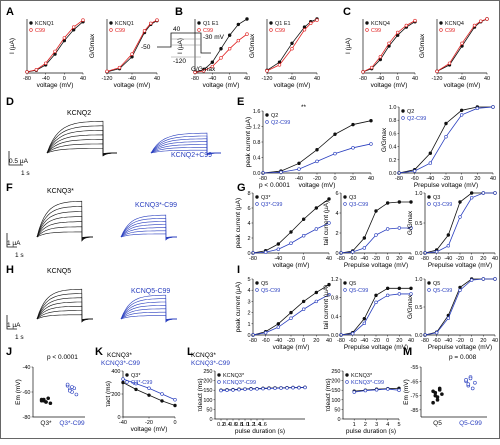  Describe the element at coordinates (462, 85) in the screenshot. I see `x-axis-label: voltage (mV)` at that location.